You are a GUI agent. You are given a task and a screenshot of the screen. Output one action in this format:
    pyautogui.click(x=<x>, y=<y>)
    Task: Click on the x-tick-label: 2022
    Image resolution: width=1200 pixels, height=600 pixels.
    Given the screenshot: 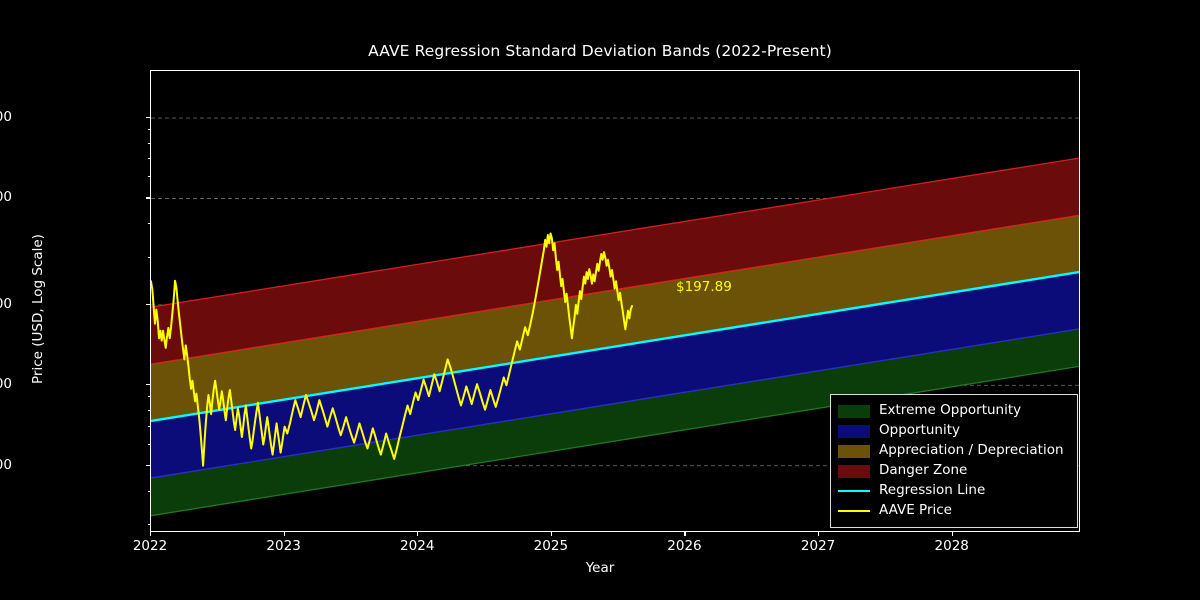 What is the action you would take?
    pyautogui.click(x=150, y=546)
    